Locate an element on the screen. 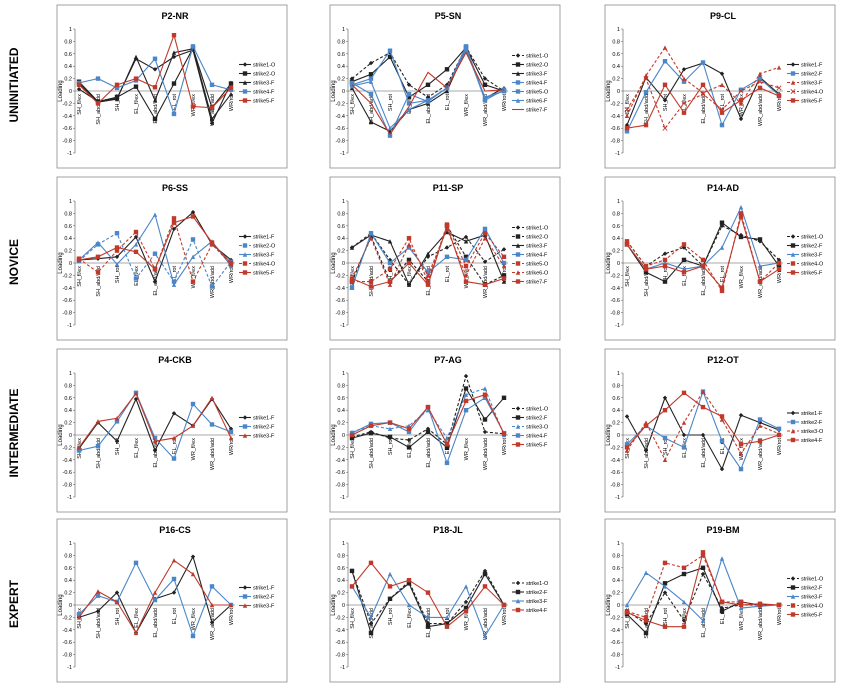  series-strike4-F is located at coordinates (428, 594).